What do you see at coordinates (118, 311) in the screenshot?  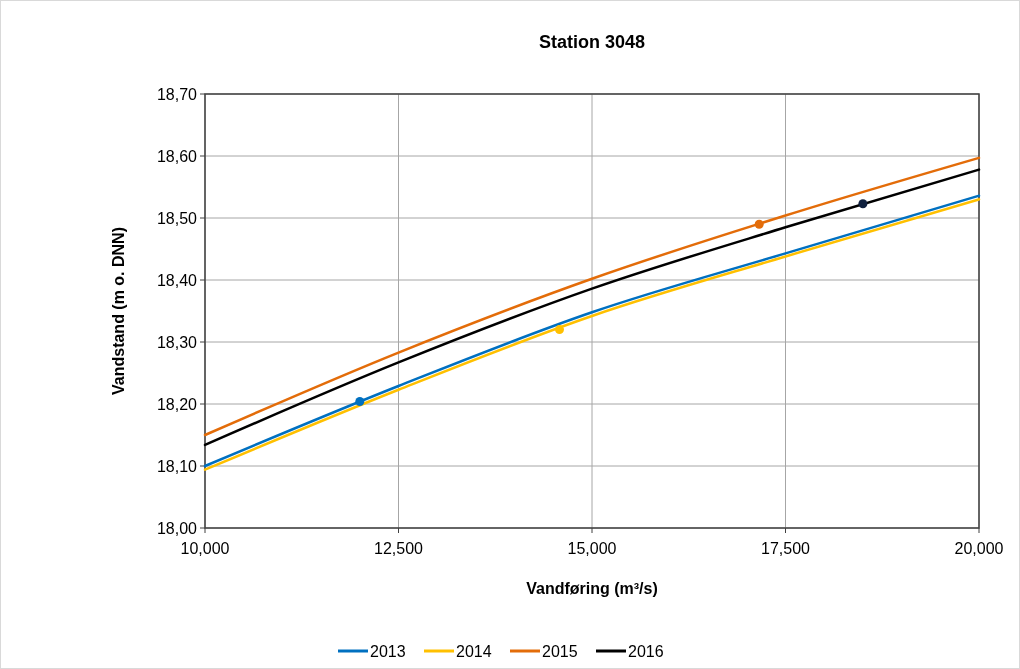 I see `y-axis-title: Vandstand (m o. DNN)` at bounding box center [118, 311].